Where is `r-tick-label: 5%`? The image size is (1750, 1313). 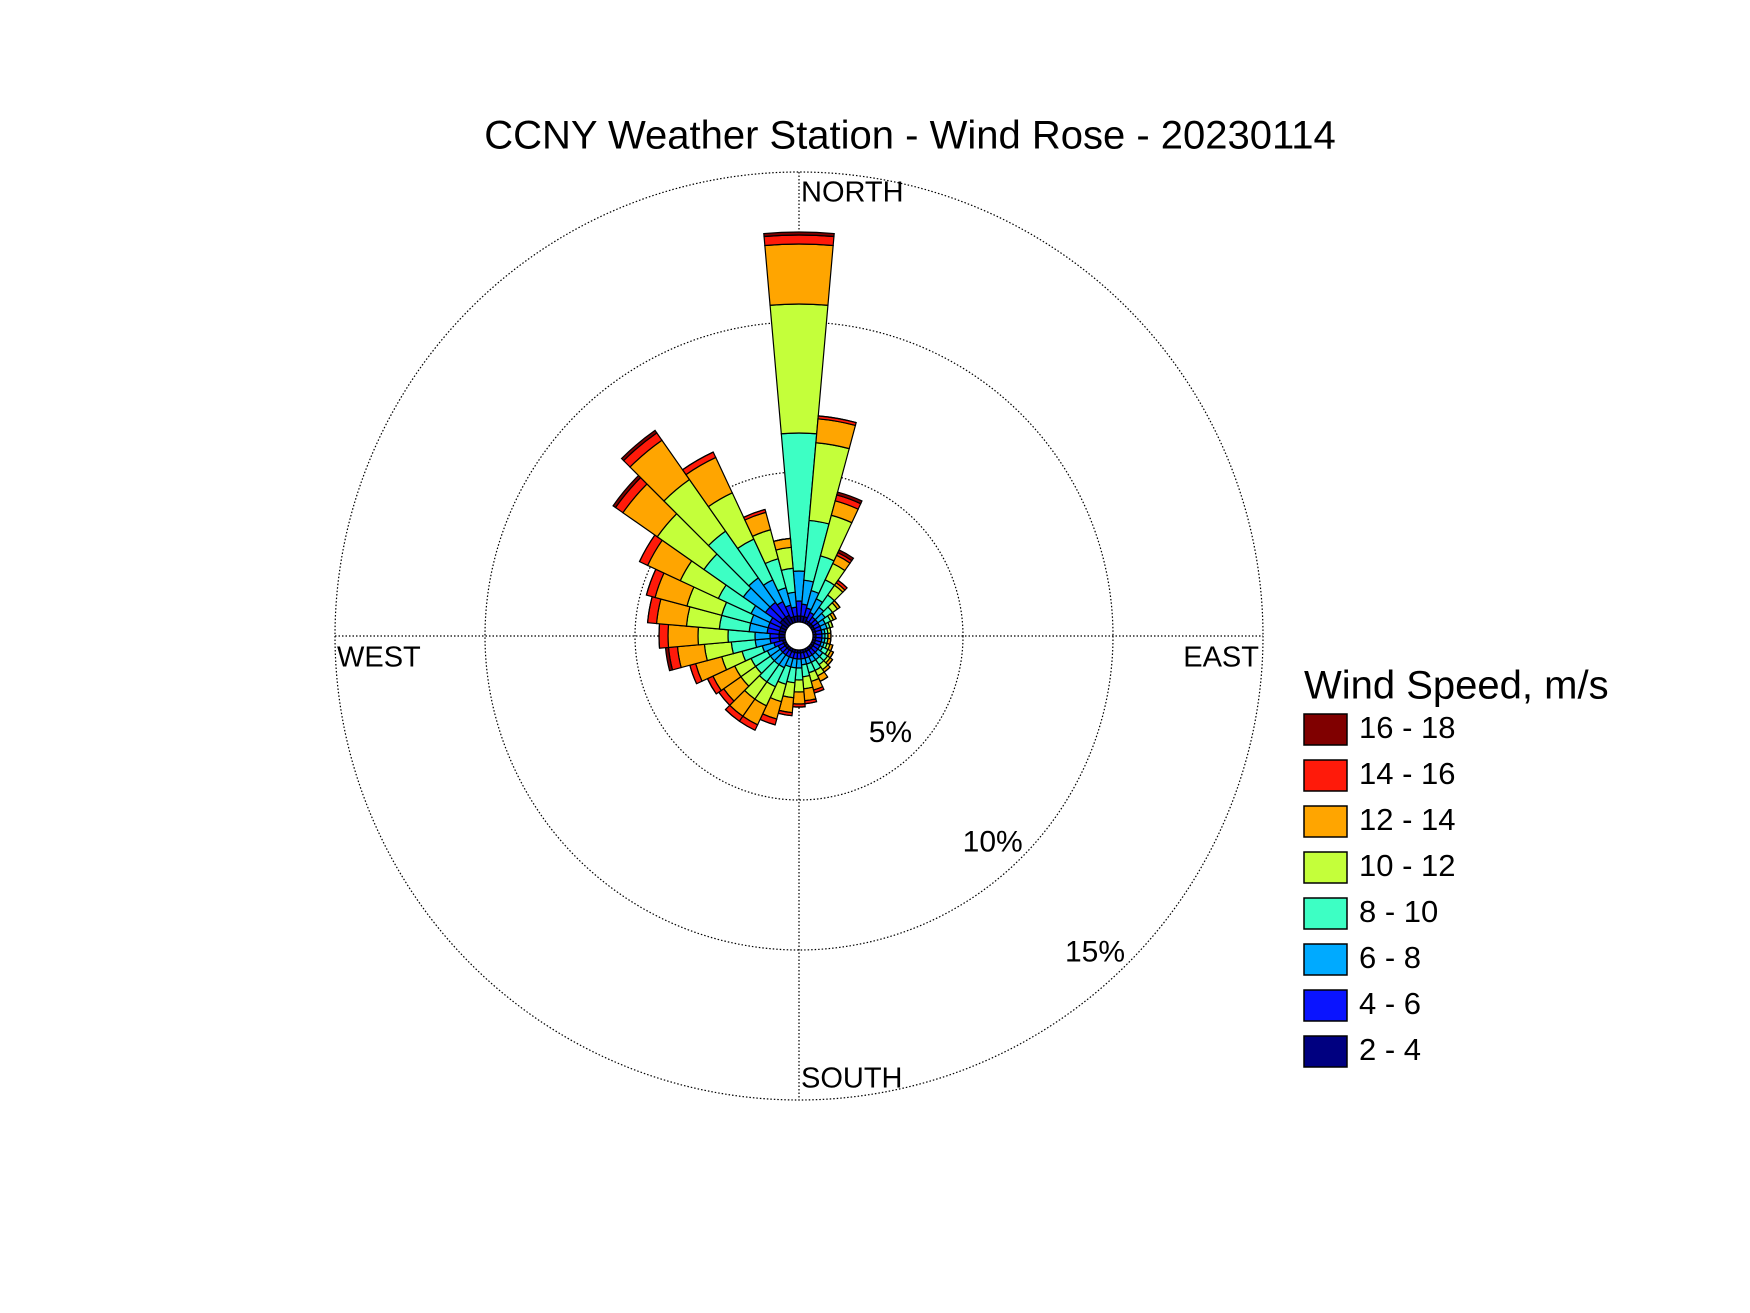
r-tick-label: 5% is located at coordinates (890, 732).